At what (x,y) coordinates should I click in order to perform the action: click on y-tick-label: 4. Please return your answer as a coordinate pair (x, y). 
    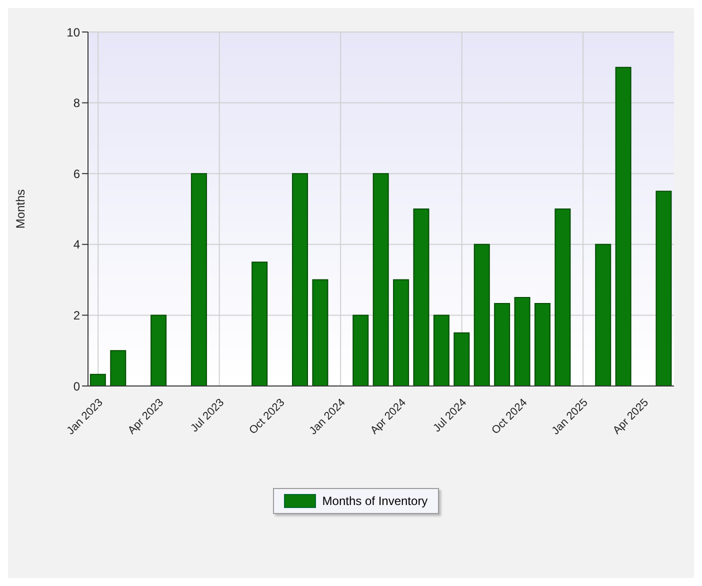
    Looking at the image, I should click on (76, 245).